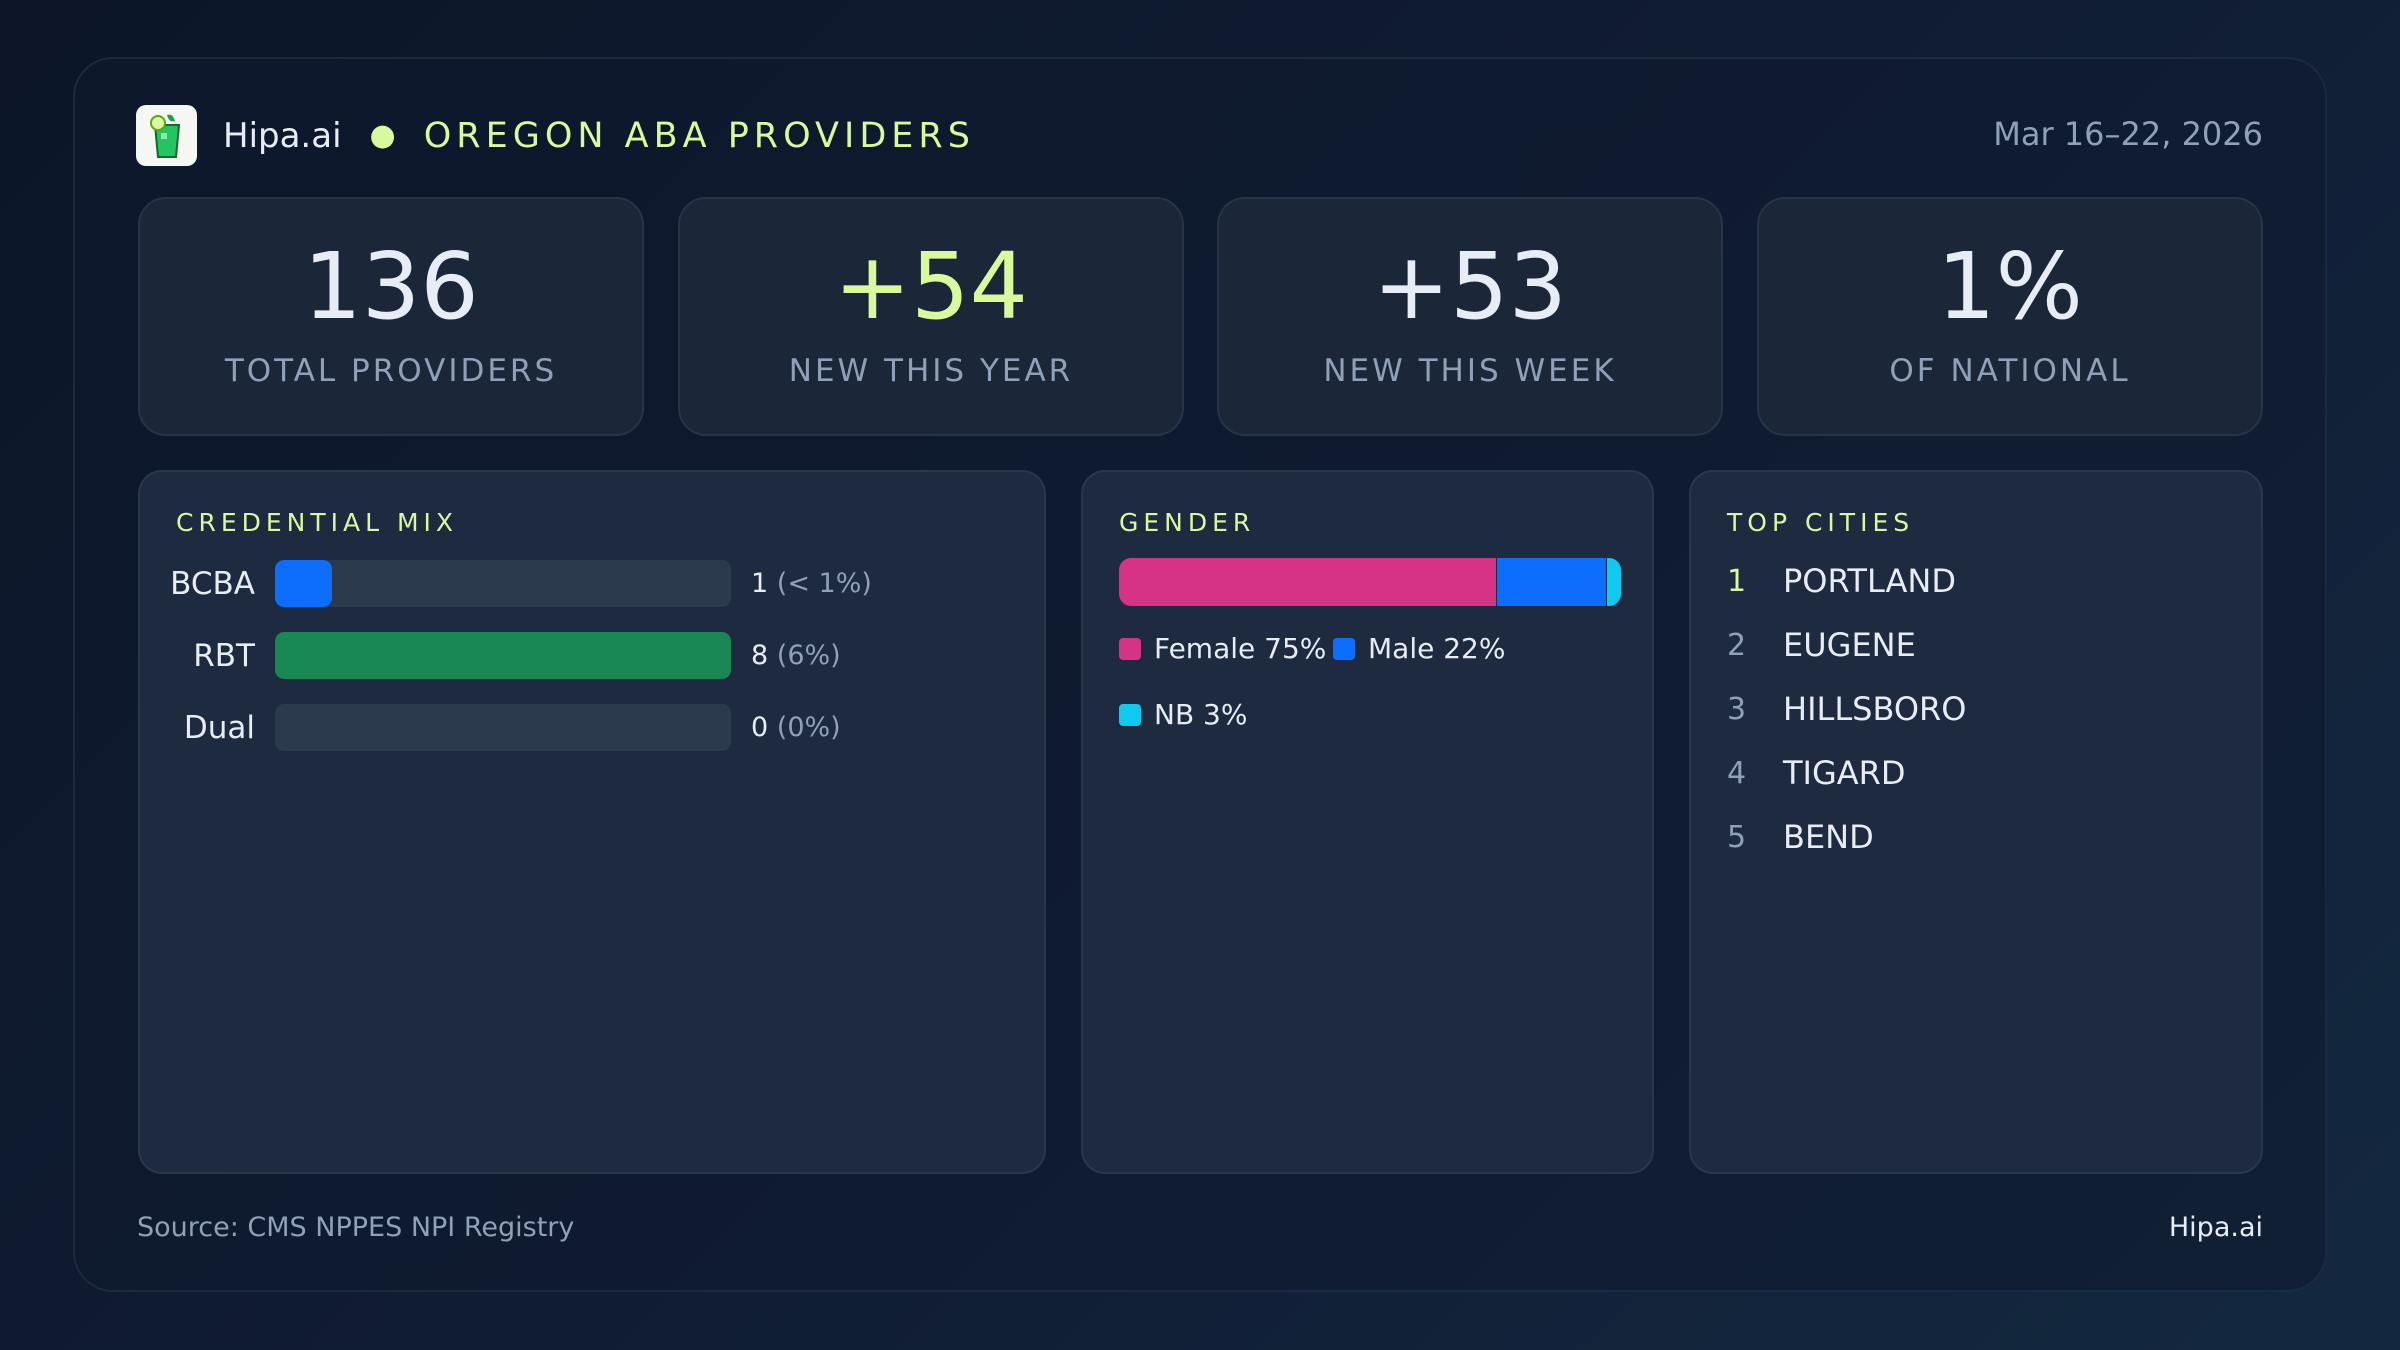 This screenshot has width=2400, height=1350. What do you see at coordinates (760, 583) in the screenshot?
I see `credential-count: 1` at bounding box center [760, 583].